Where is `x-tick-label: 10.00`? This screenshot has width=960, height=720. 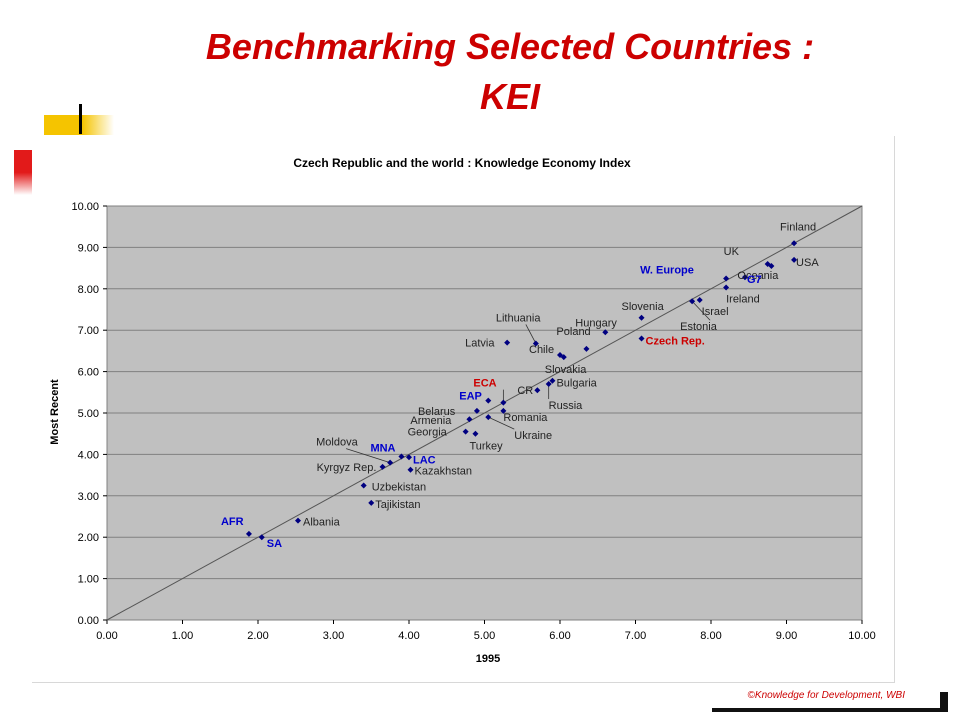
x-tick-label: 10.00 is located at coordinates (862, 636).